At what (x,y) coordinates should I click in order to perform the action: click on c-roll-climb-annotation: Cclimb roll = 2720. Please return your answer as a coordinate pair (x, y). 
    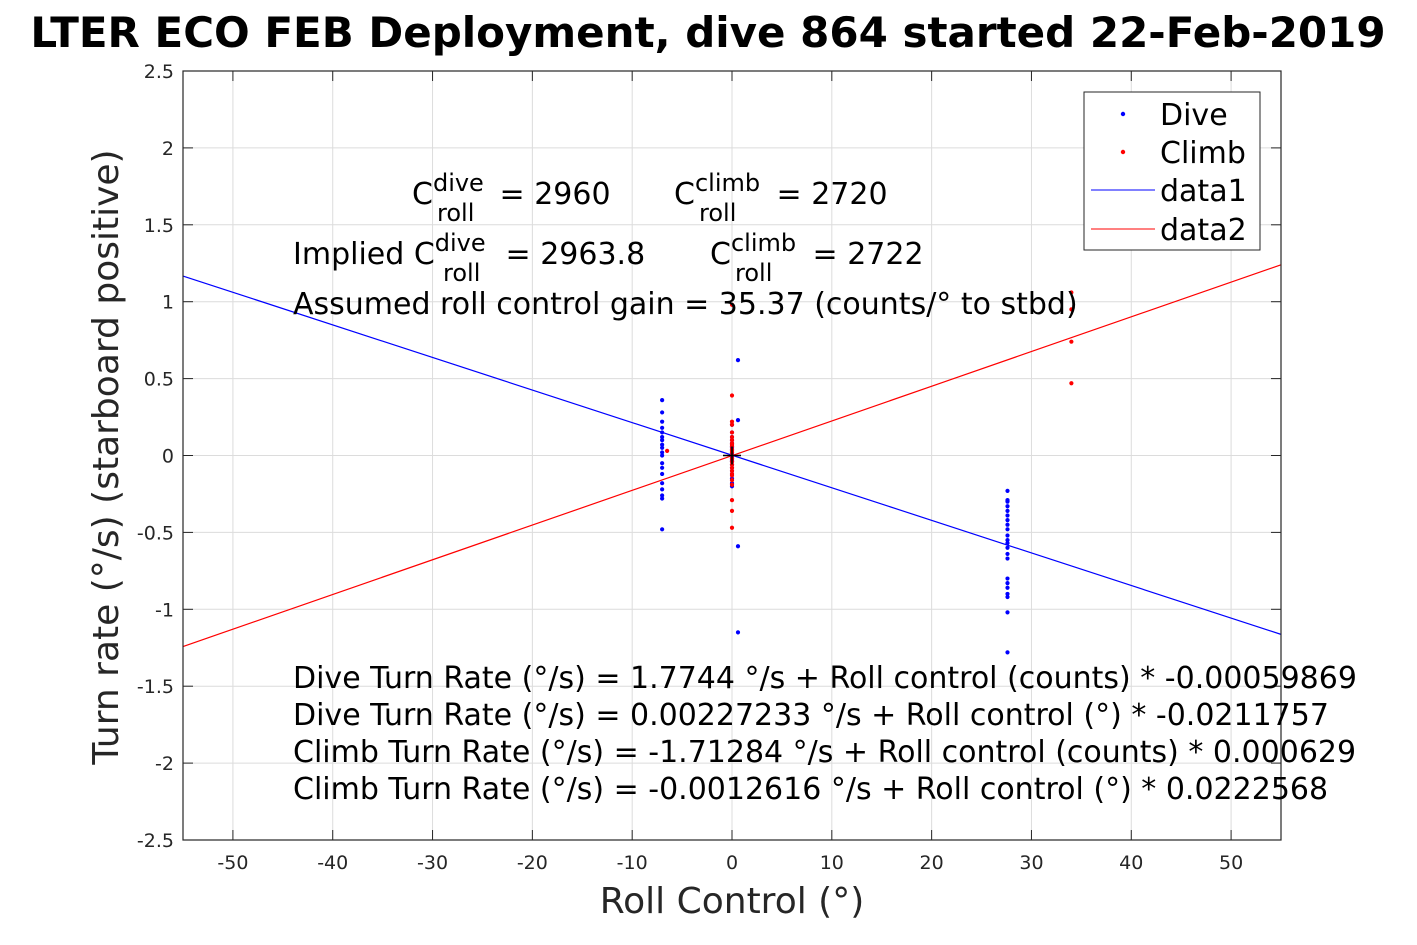
    Looking at the image, I should click on (781, 198).